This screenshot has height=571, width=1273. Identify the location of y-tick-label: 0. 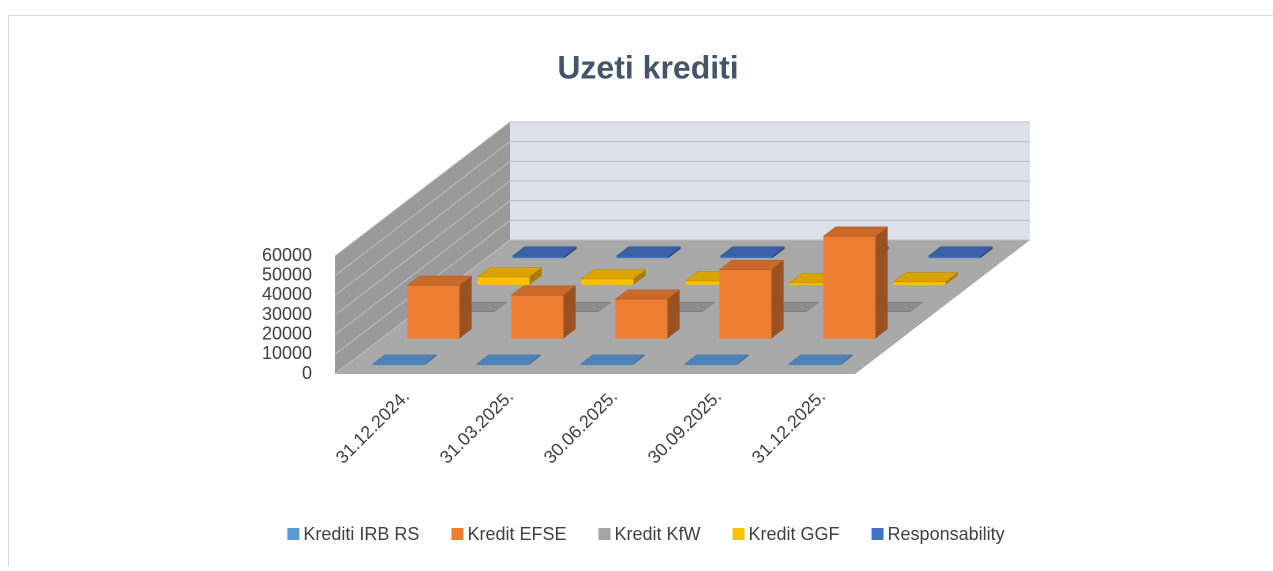
(307, 373).